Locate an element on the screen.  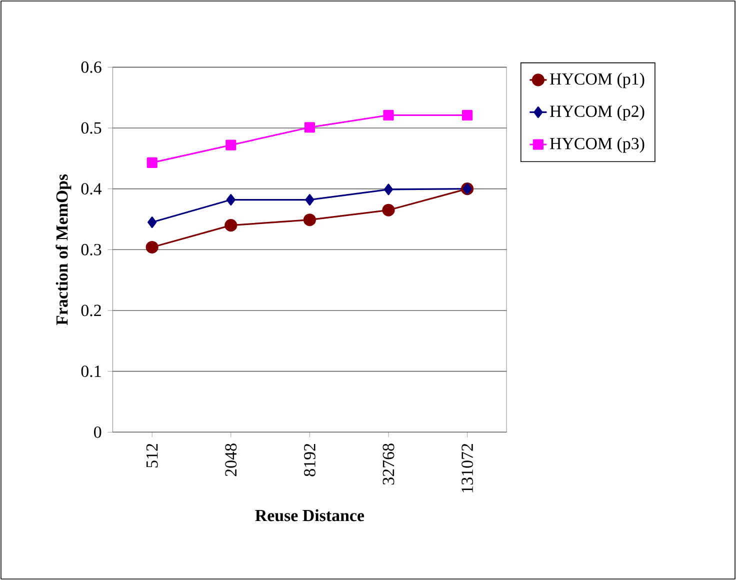
x-tick-label: 512 is located at coordinates (152, 456).